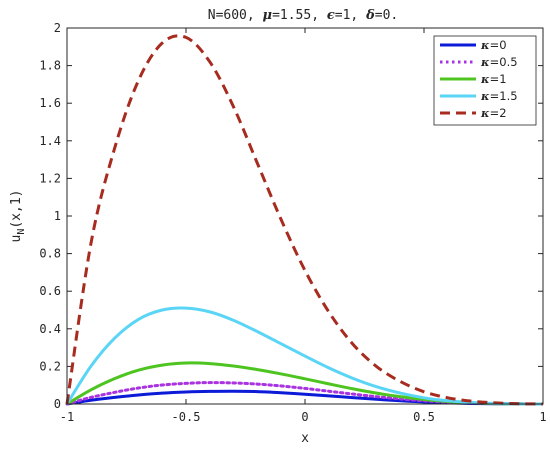 The image size is (550, 451). What do you see at coordinates (331, 15) in the screenshot?
I see `title-epsilon-symbol: ϵ` at bounding box center [331, 15].